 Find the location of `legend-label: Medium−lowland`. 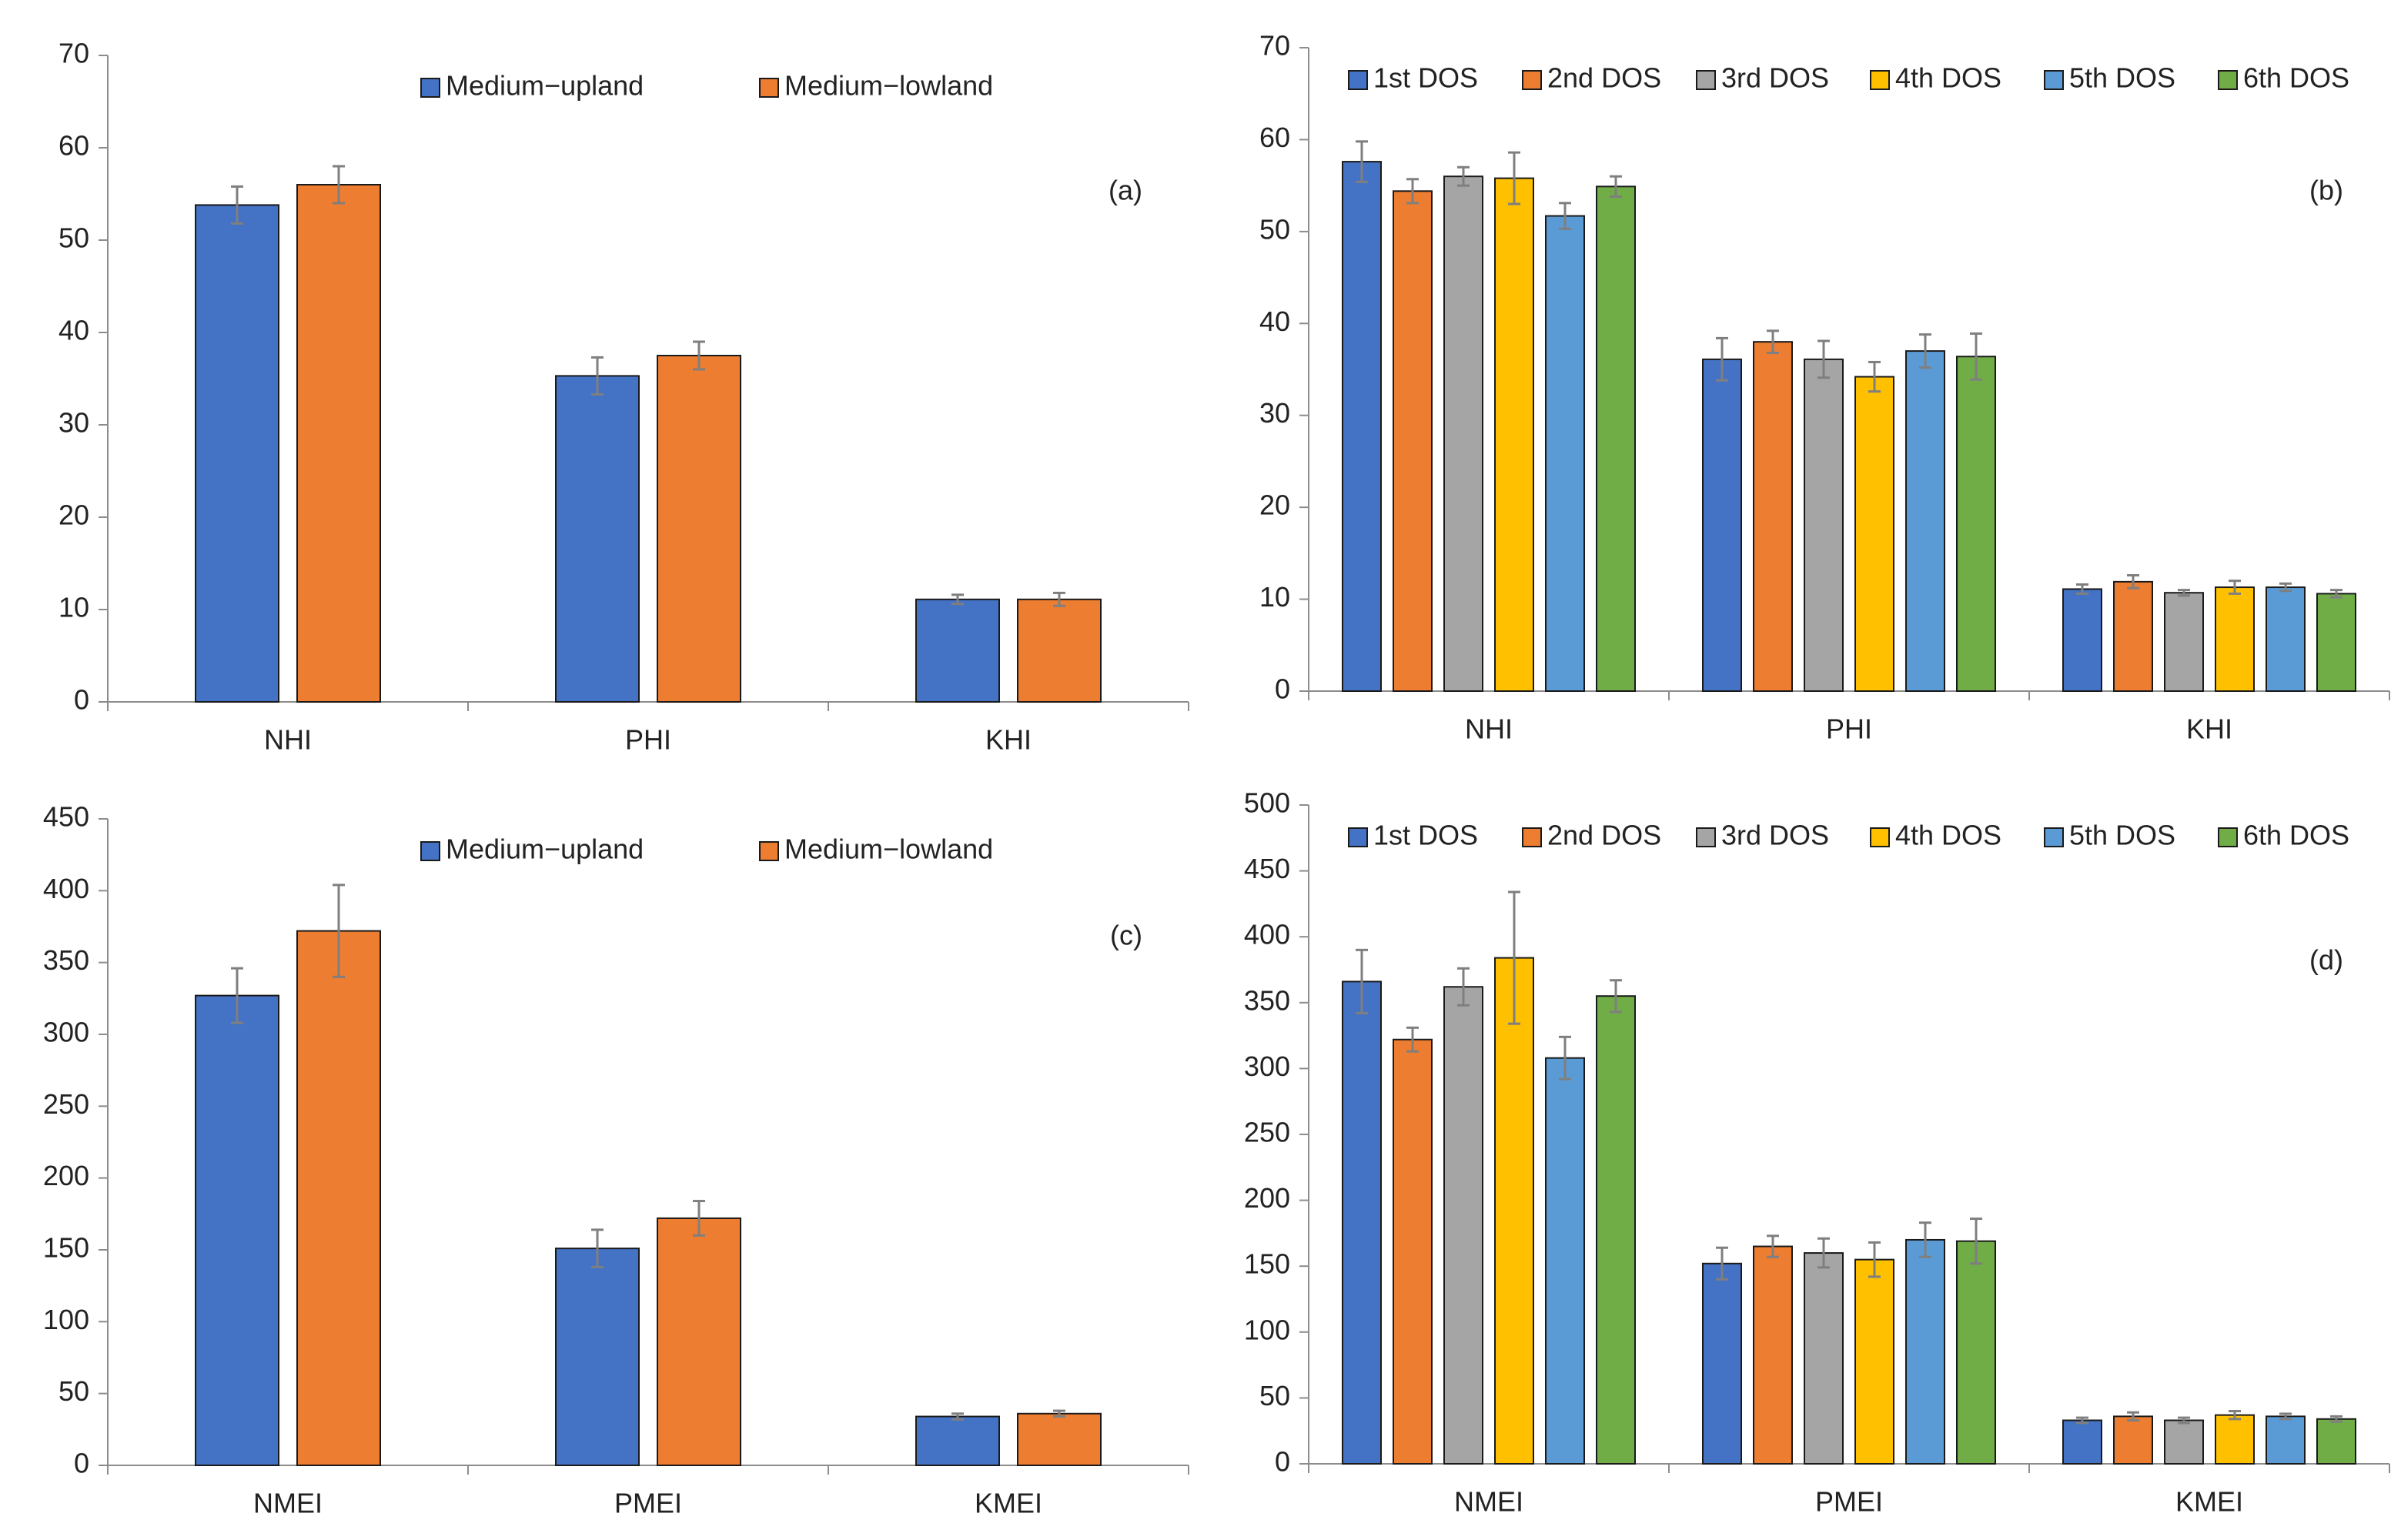

legend-label: Medium−lowland is located at coordinates (889, 86).